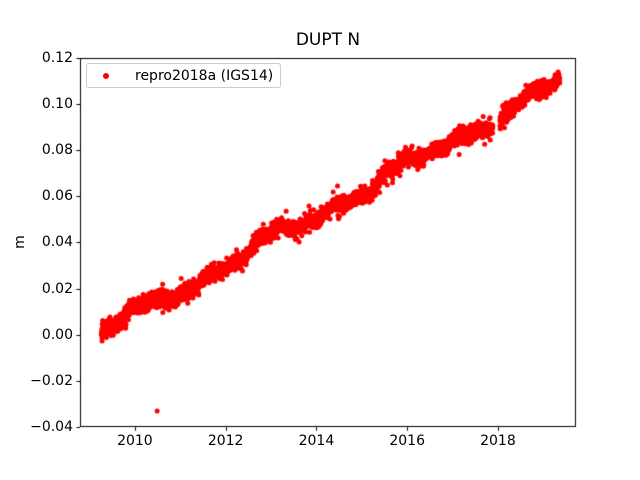 Image resolution: width=640 pixels, height=480 pixels. I want to click on x-tick-label: 2012, so click(225, 441).